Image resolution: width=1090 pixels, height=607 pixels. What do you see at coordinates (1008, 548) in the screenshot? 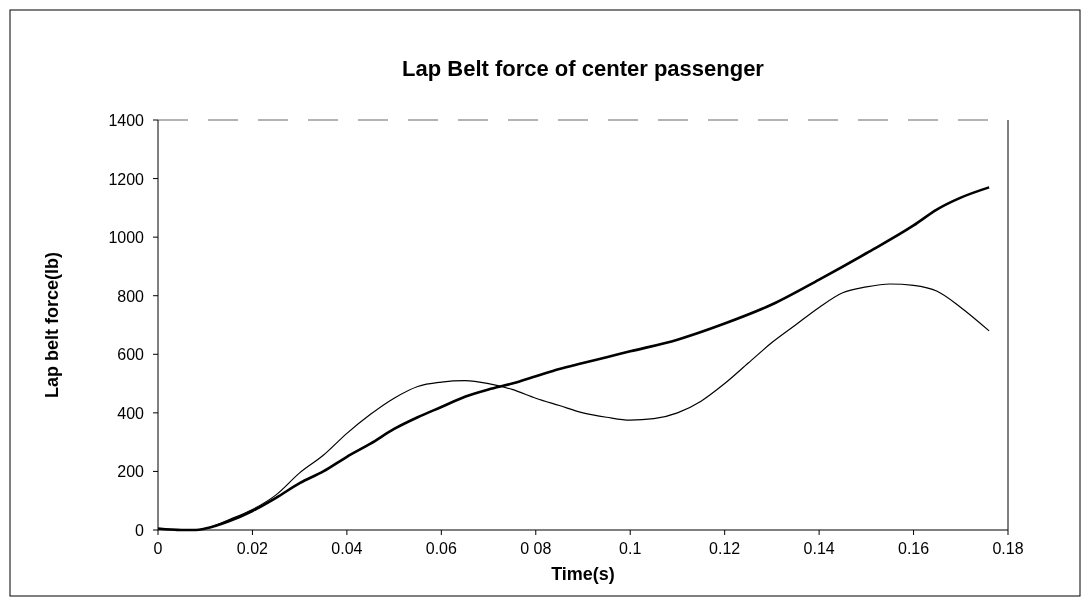
I see `x-tick-label: 0.18` at bounding box center [1008, 548].